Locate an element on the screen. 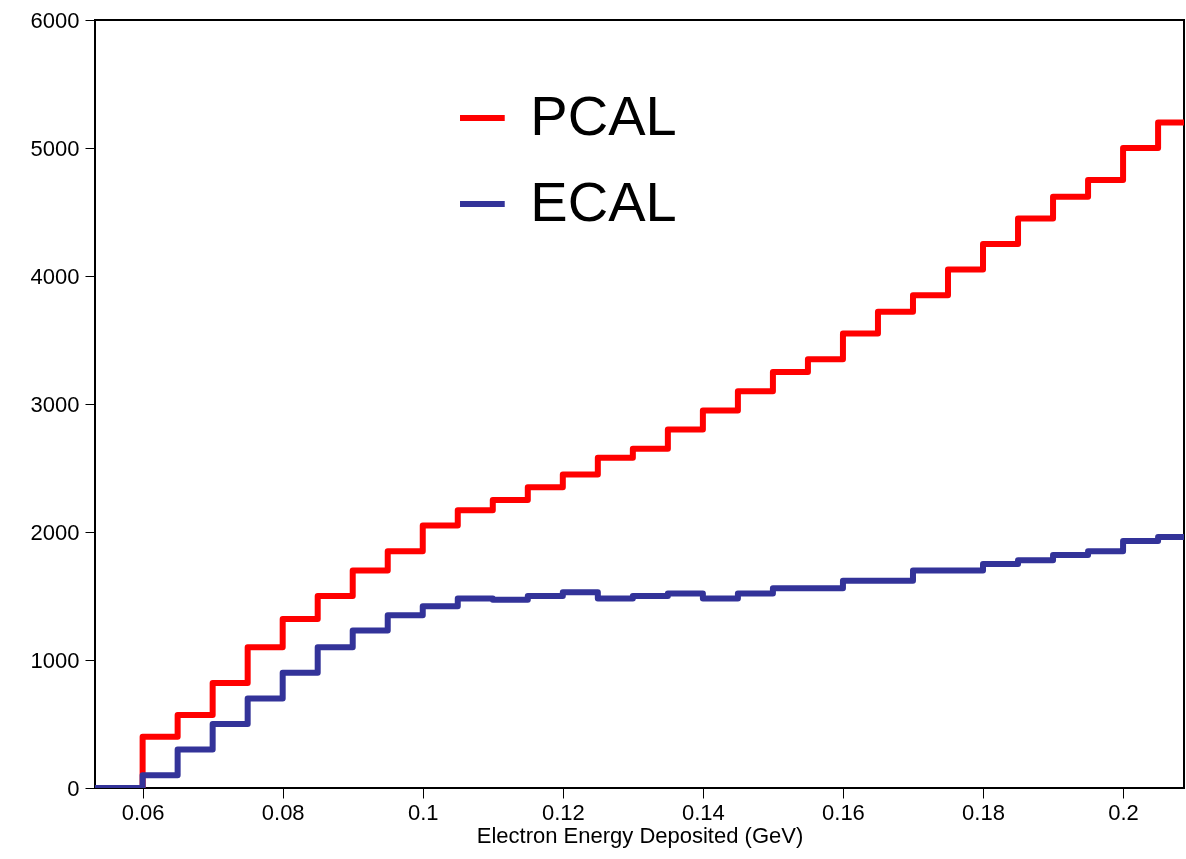 This screenshot has width=1186, height=859. x-tick-label: 0.2 is located at coordinates (1123, 812).